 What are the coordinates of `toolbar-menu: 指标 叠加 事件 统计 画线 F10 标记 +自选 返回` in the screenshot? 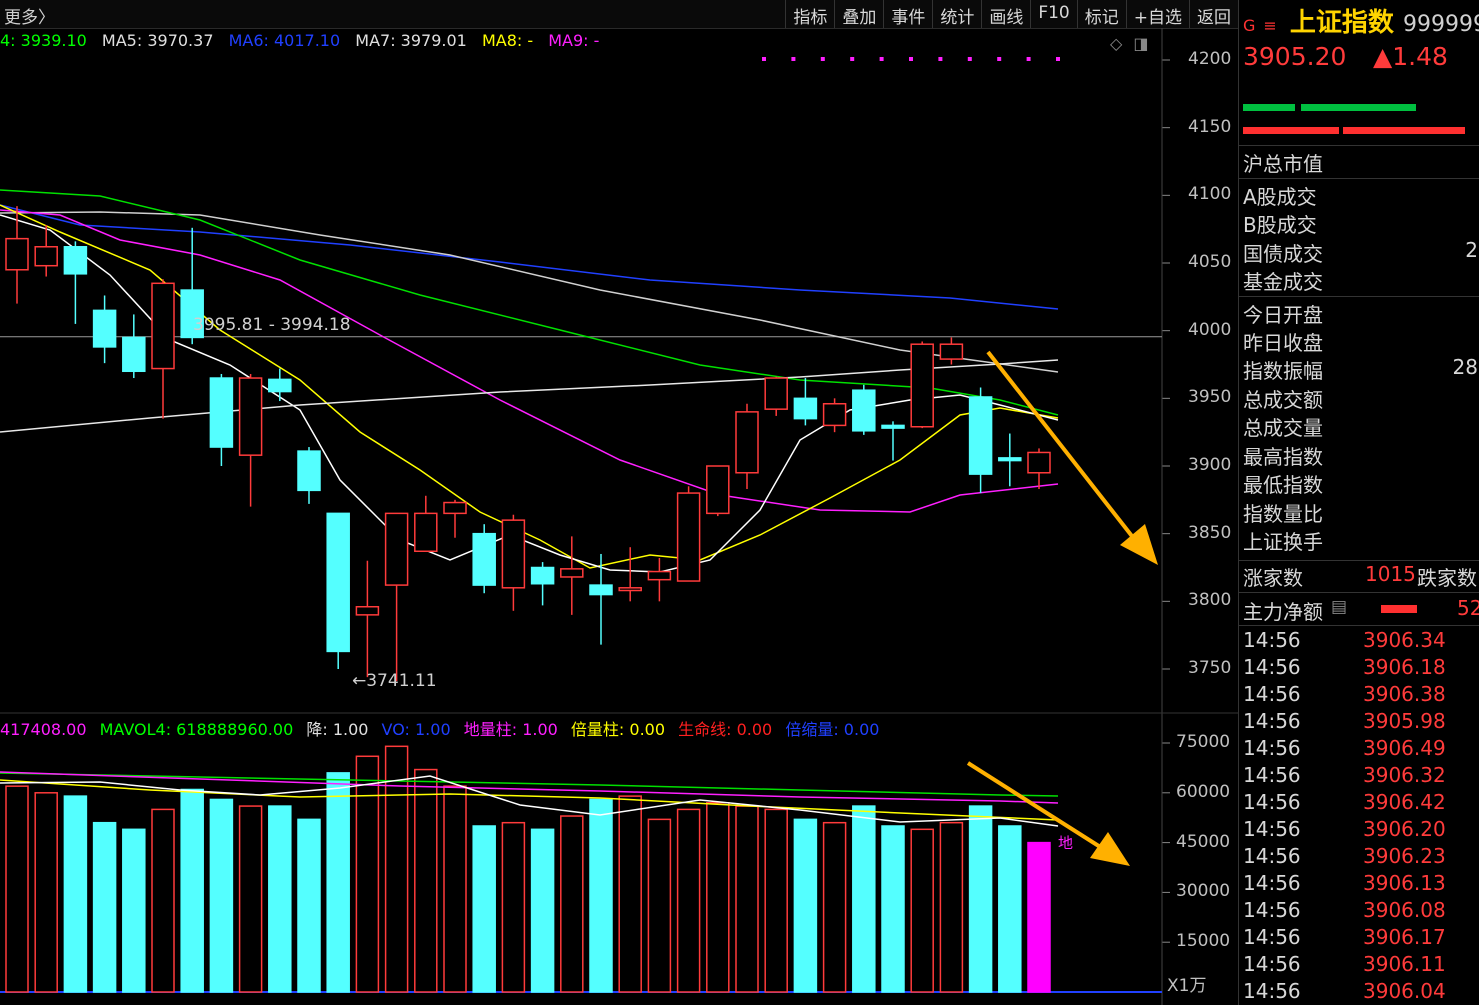 It's located at (1011, 14).